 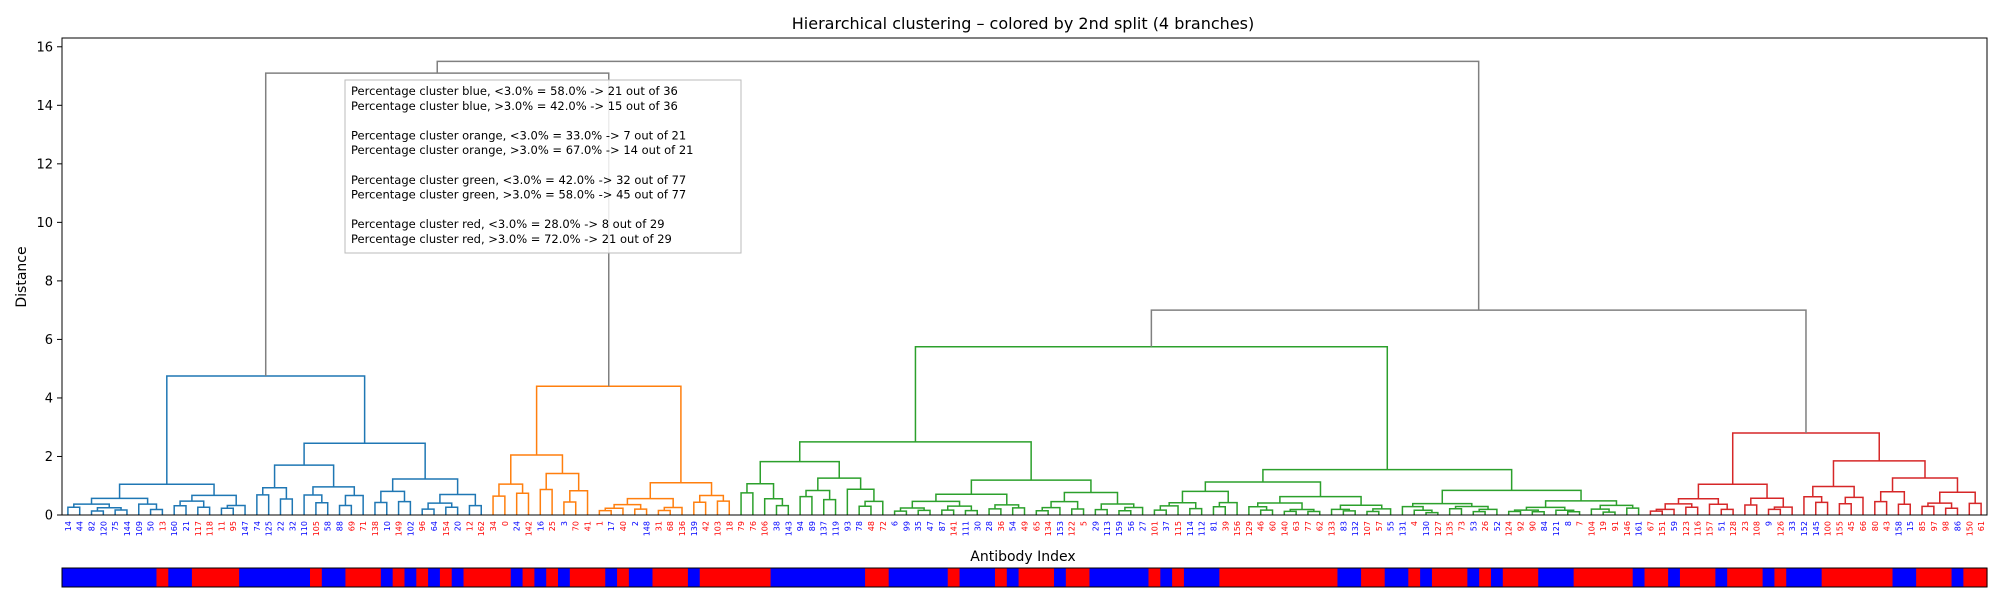 What do you see at coordinates (1532, 526) in the screenshot?
I see `leaf-label: 90` at bounding box center [1532, 526].